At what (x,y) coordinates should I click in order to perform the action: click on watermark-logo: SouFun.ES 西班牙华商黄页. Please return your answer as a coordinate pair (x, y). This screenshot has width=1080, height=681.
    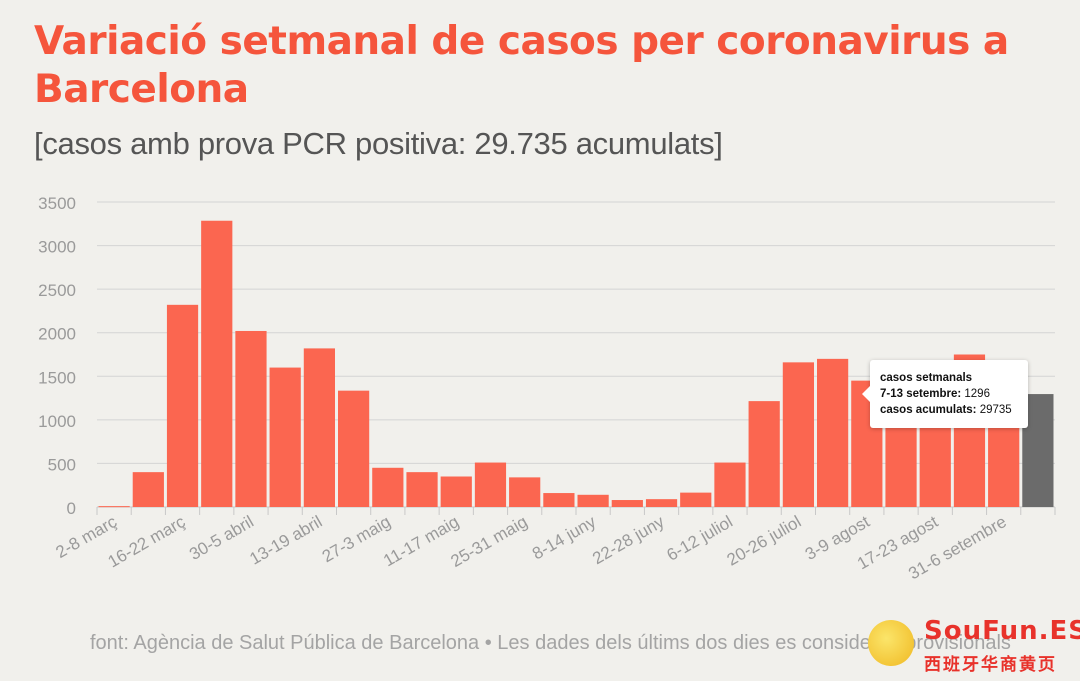
    Looking at the image, I should click on (974, 644).